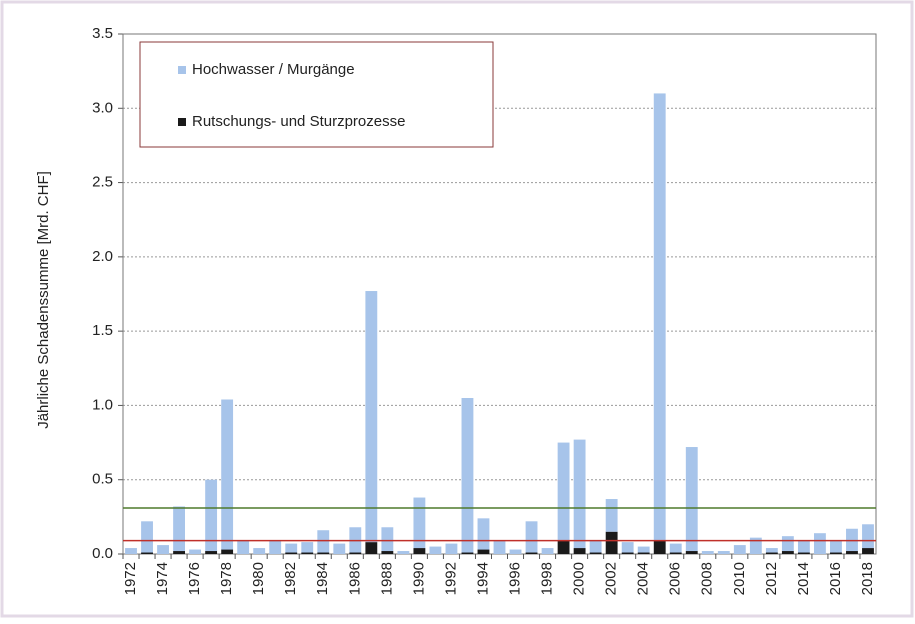 This screenshot has height=624, width=915. I want to click on x-tick-label: 2000, so click(579, 578).